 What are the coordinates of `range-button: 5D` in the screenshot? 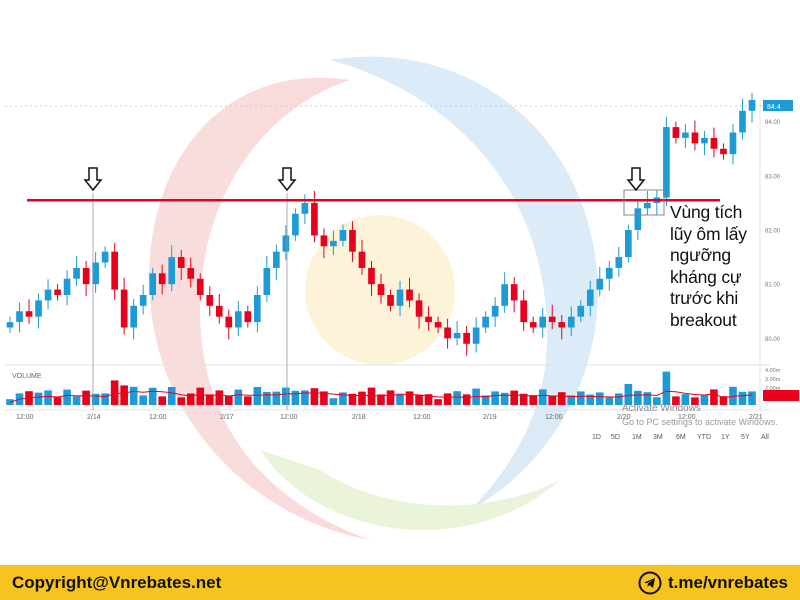 It's located at (615, 437).